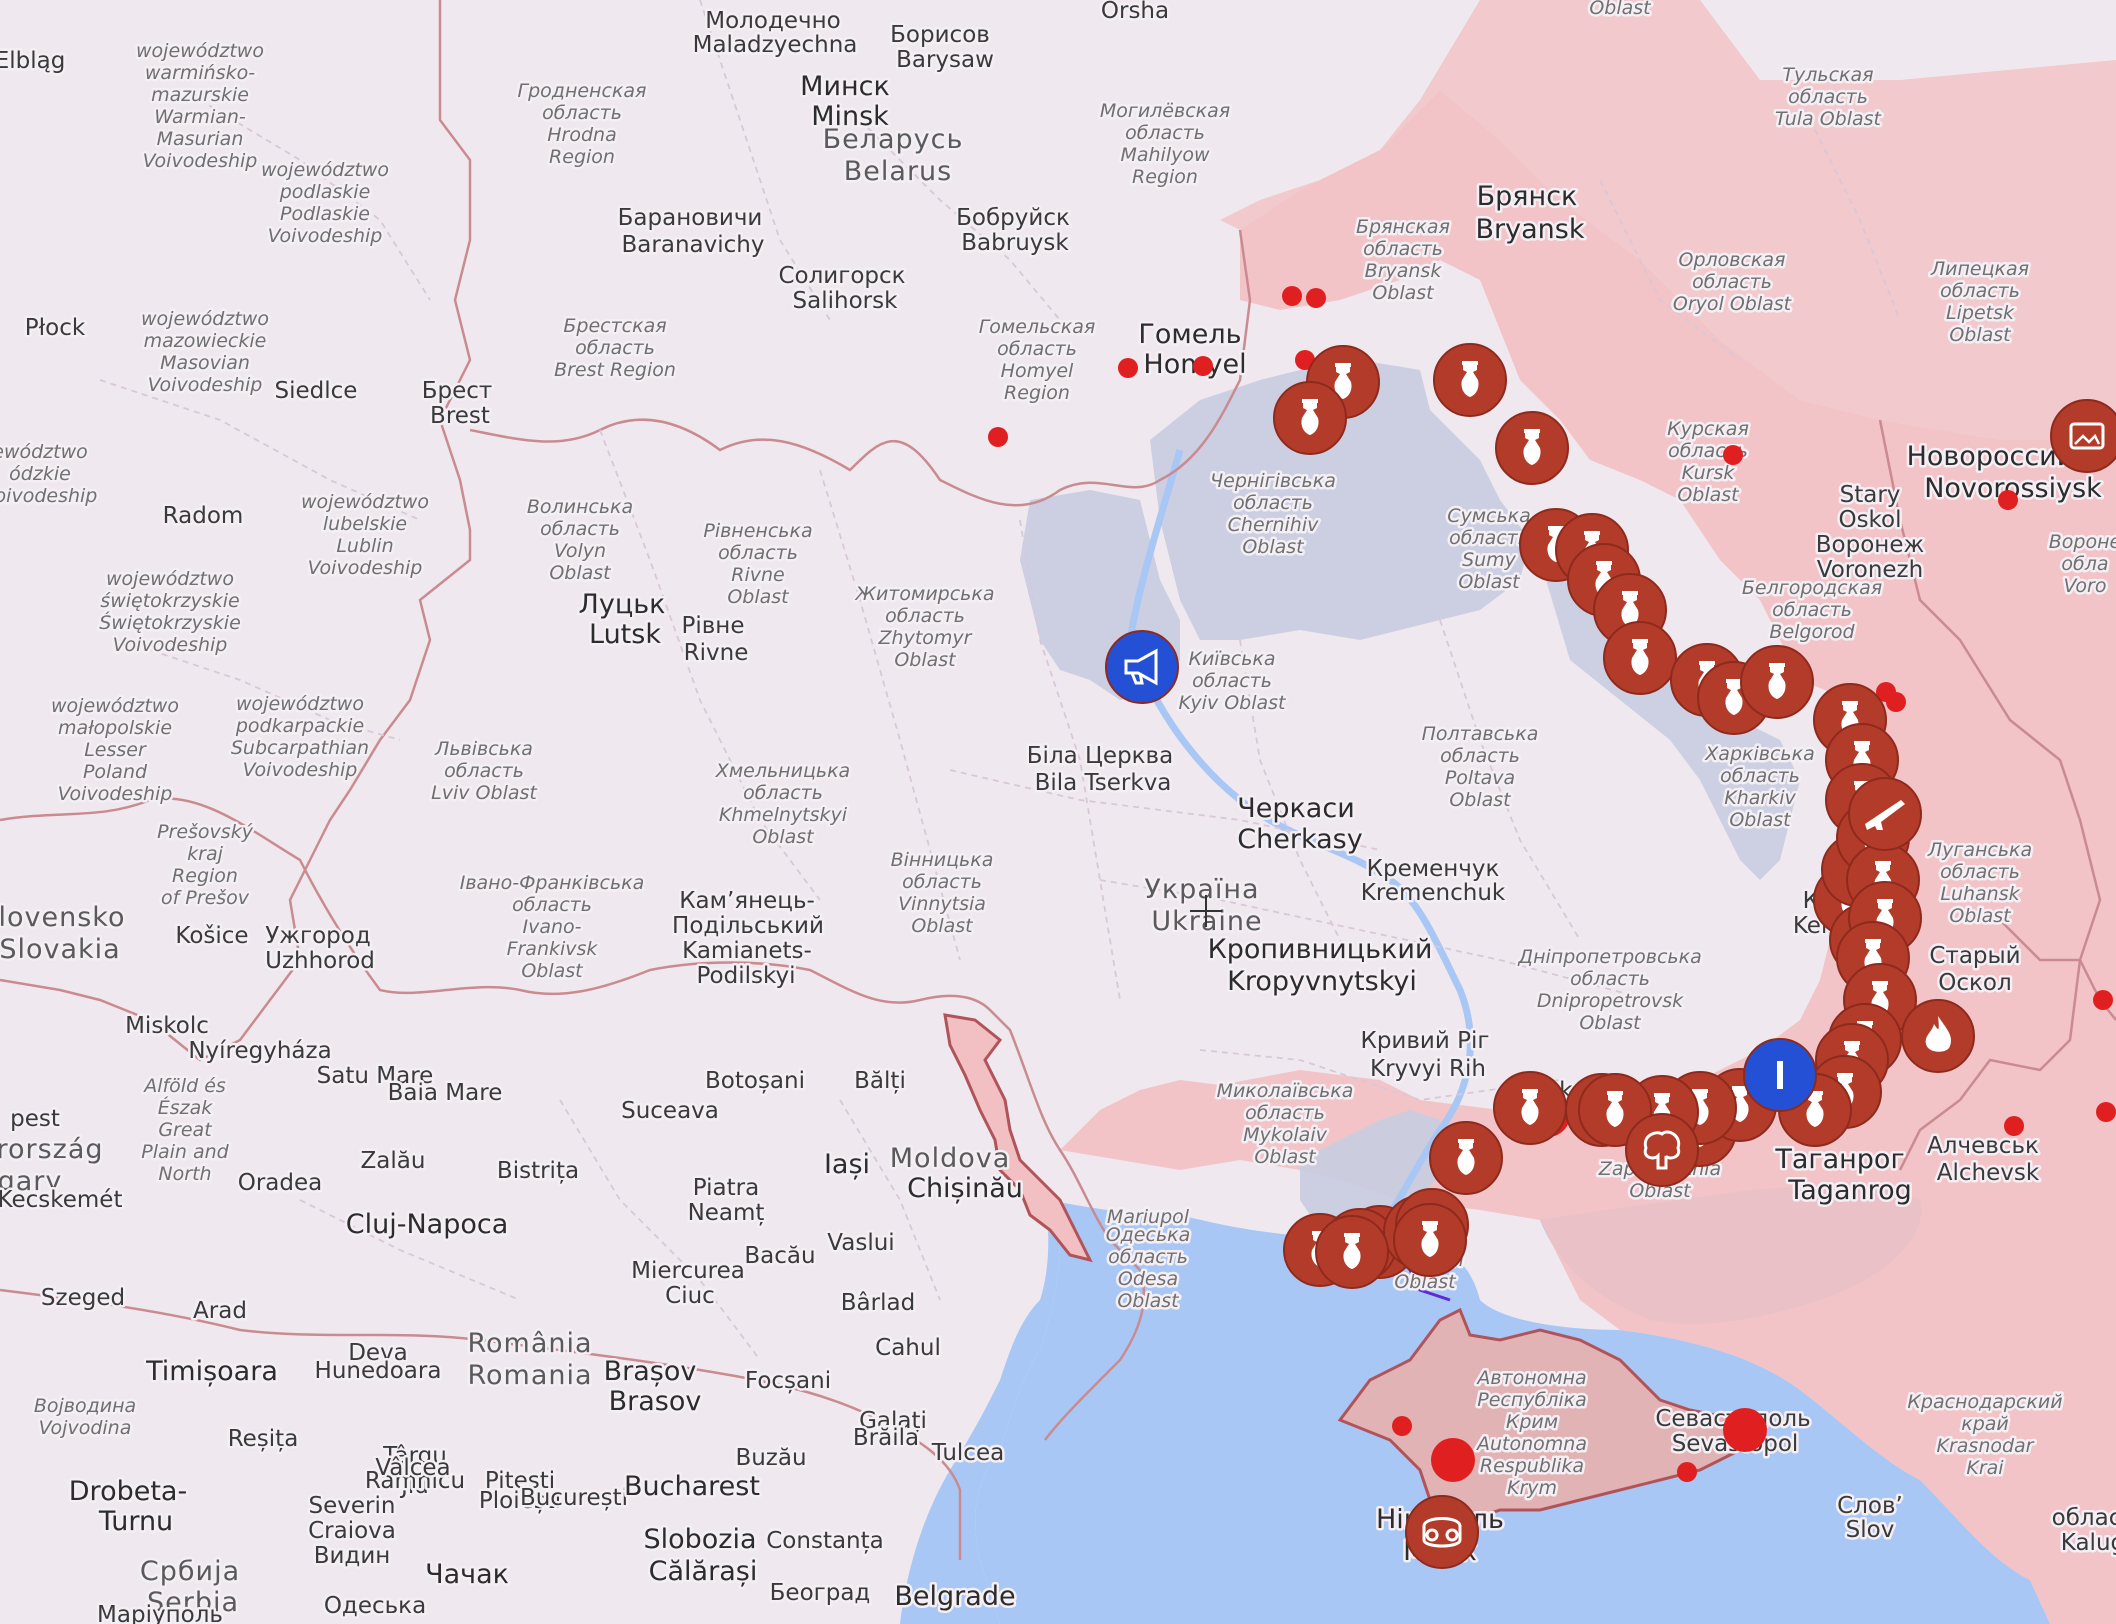 This screenshot has width=2116, height=1624. I want to click on city-label: Nyíregyháza, so click(259, 1051).